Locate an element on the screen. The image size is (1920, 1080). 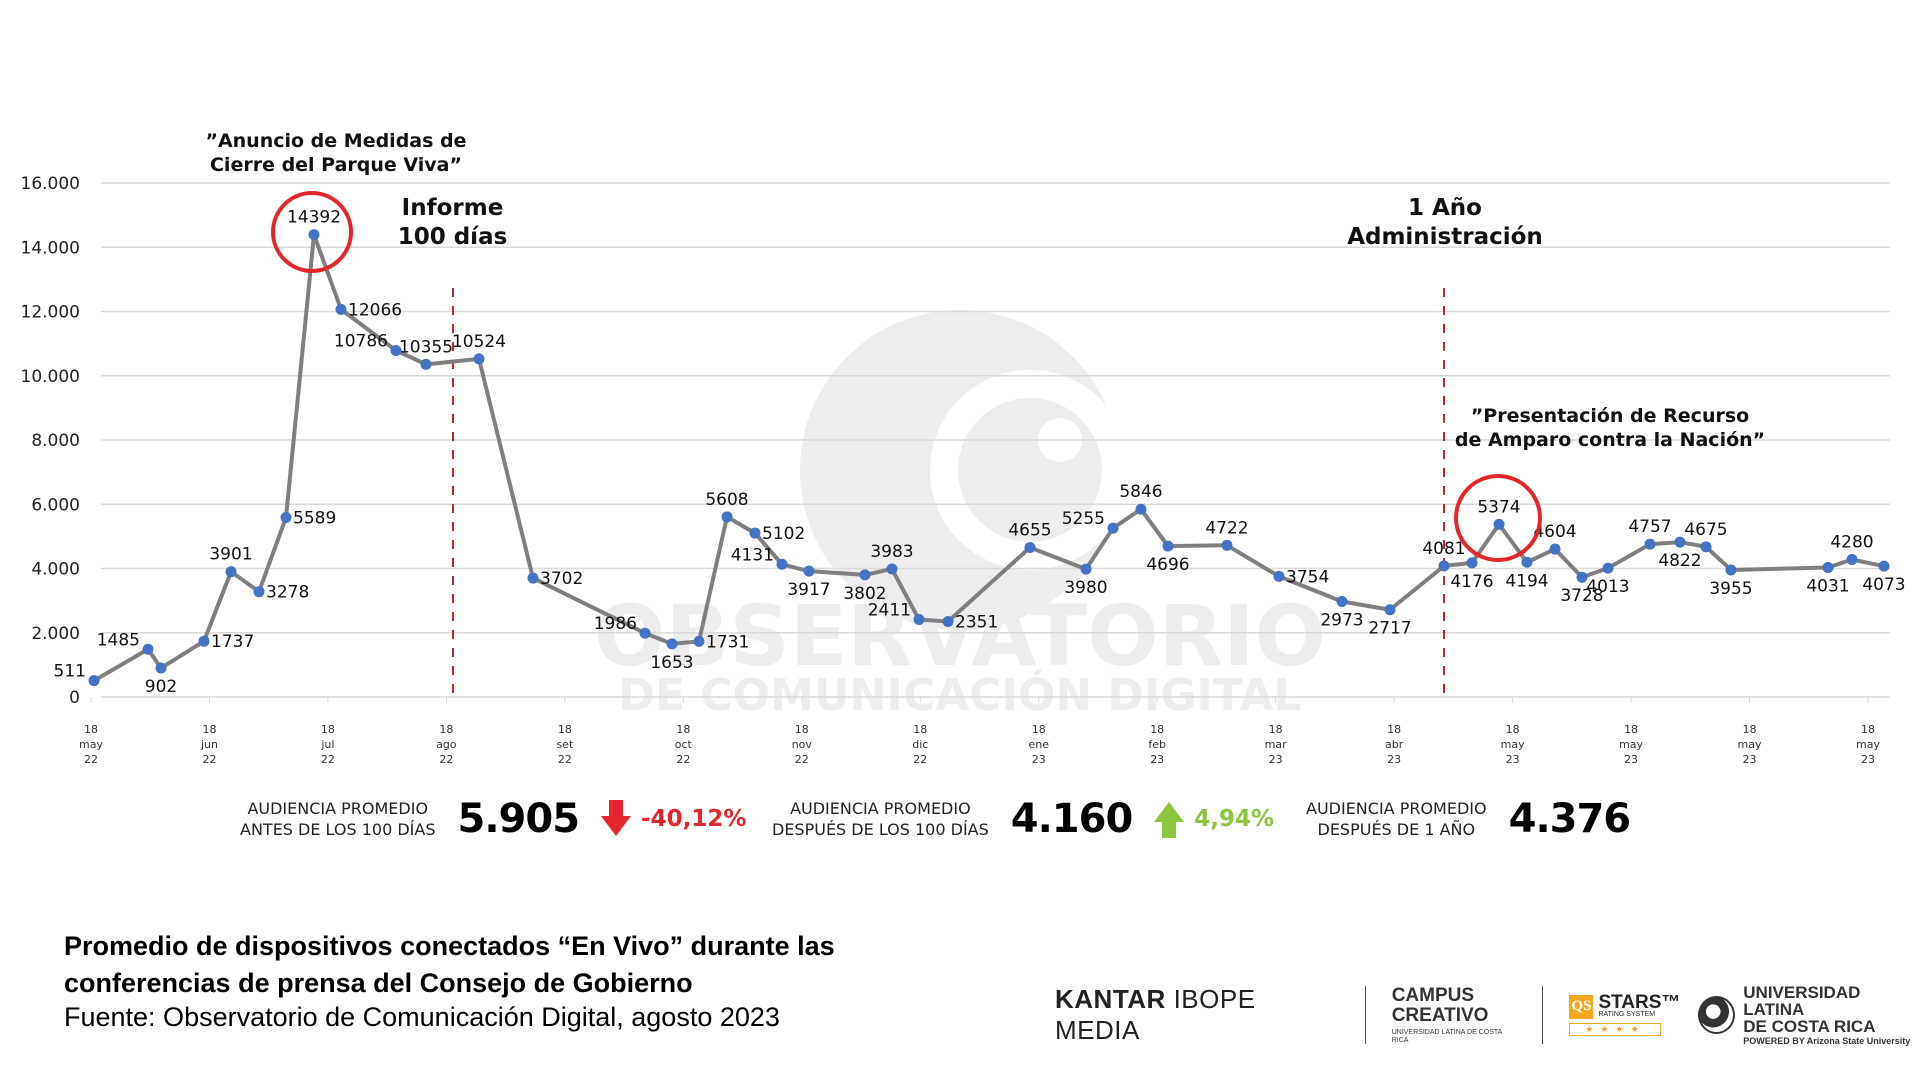
stat-change: 4,94% is located at coordinates (1214, 820).